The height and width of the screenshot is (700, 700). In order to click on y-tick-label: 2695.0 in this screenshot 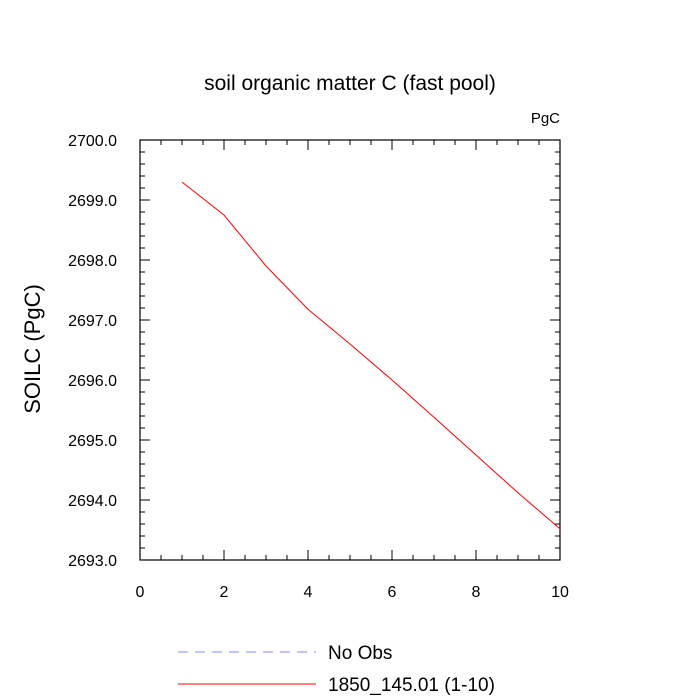, I will do `click(92, 441)`.